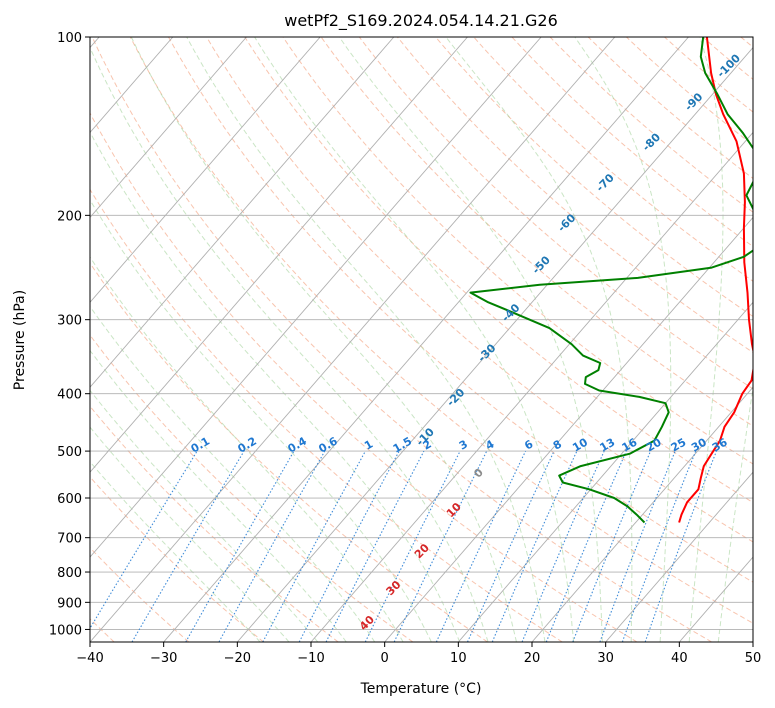 The width and height of the screenshot is (775, 708). Describe the element at coordinates (89, 658) in the screenshot. I see `x-tick-label: −40` at that location.